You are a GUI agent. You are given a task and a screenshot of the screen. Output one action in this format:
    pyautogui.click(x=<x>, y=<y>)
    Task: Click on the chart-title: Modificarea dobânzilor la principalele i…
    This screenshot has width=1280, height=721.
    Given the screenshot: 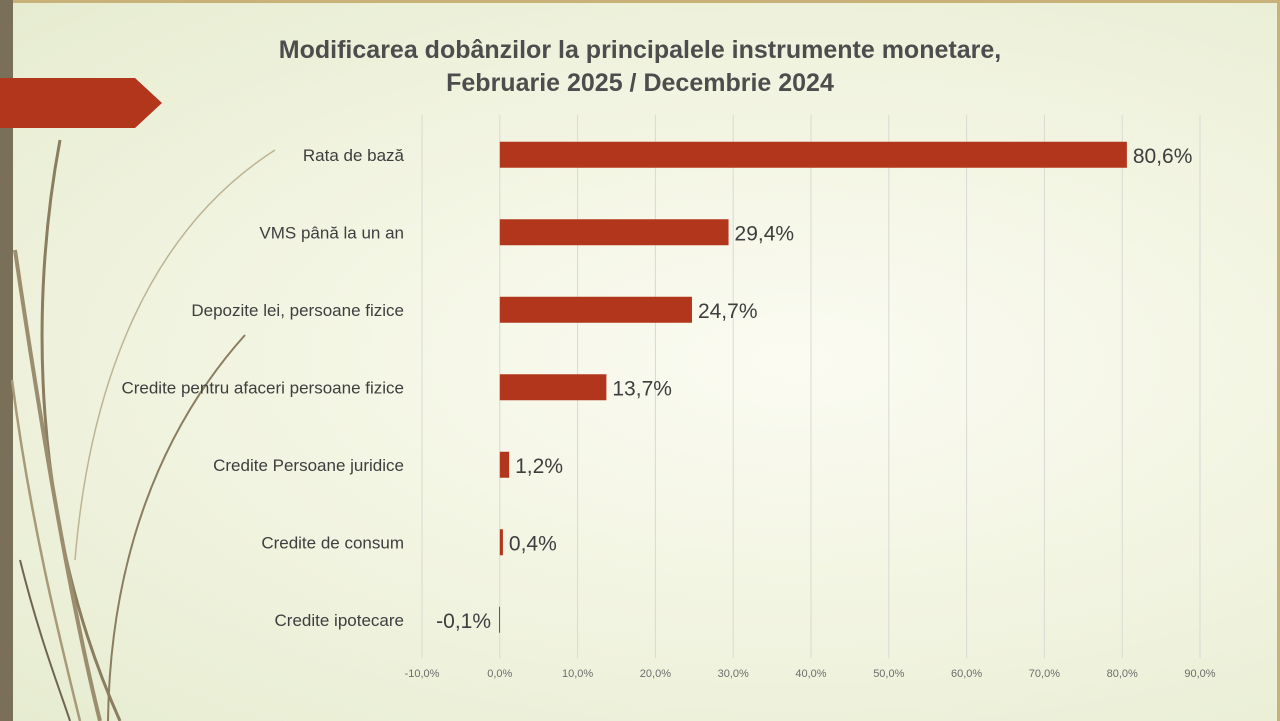 What is the action you would take?
    pyautogui.click(x=640, y=67)
    